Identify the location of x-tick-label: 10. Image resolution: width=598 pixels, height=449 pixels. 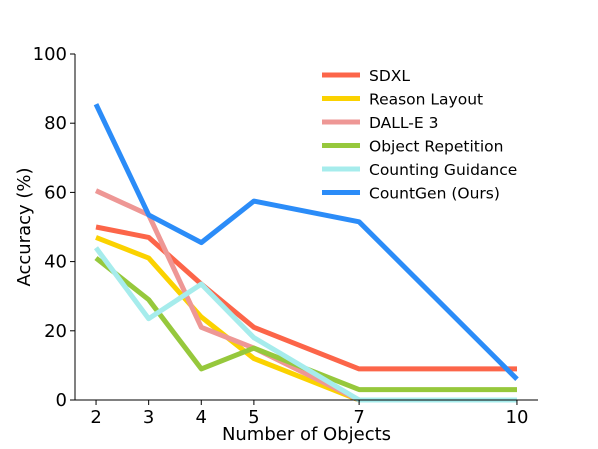
(517, 417).